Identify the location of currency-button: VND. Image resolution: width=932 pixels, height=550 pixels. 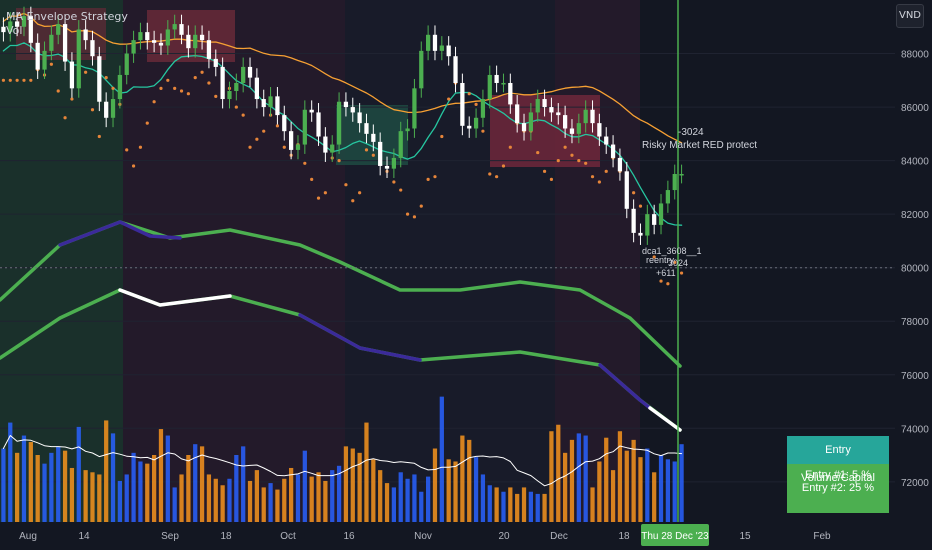
(910, 16).